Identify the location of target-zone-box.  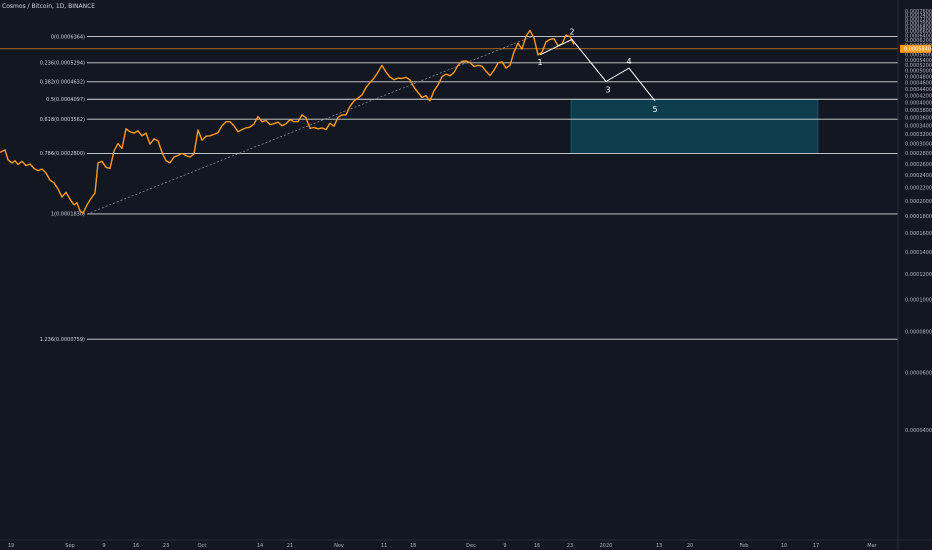
(694, 126).